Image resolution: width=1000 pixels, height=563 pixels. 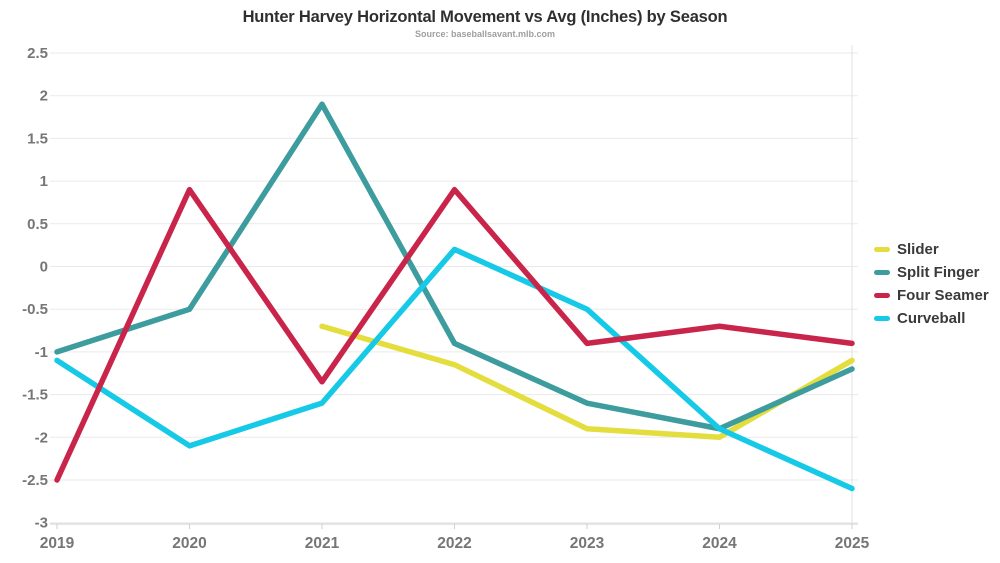 What do you see at coordinates (41, 437) in the screenshot?
I see `y-axis-tick-label: -2` at bounding box center [41, 437].